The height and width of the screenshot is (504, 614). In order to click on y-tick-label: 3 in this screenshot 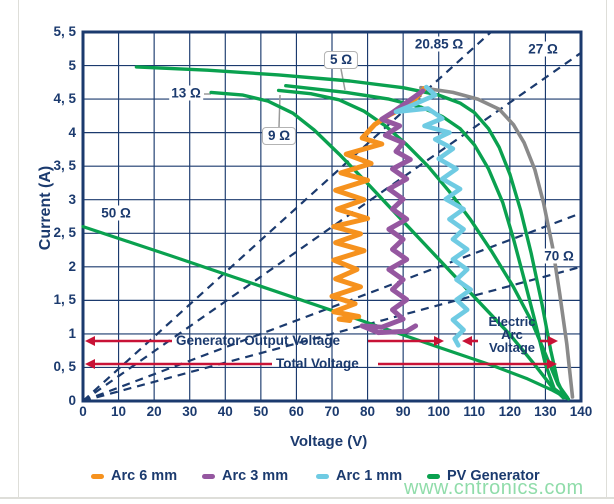, I will do `click(72, 199)`.